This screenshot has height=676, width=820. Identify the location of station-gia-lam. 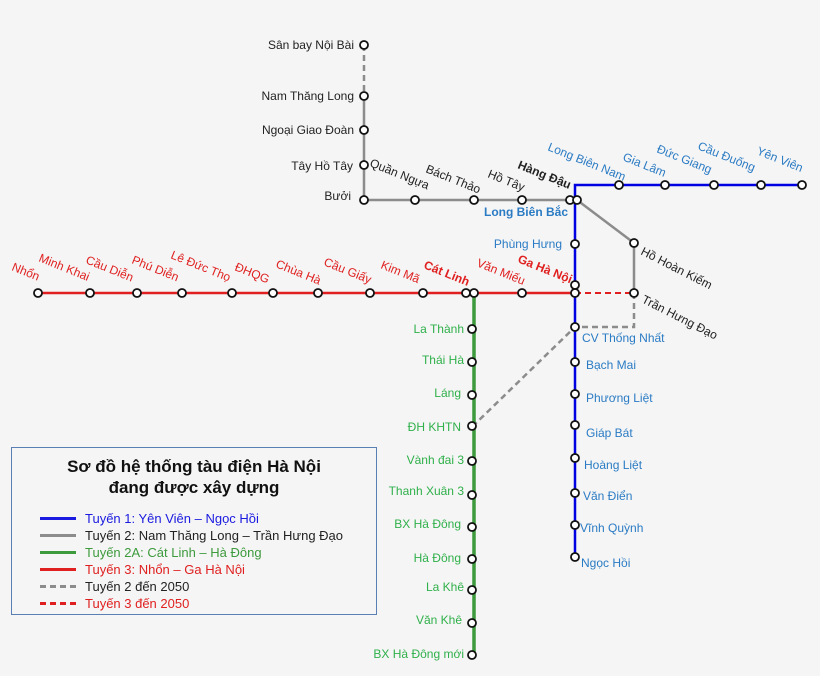
(665, 185).